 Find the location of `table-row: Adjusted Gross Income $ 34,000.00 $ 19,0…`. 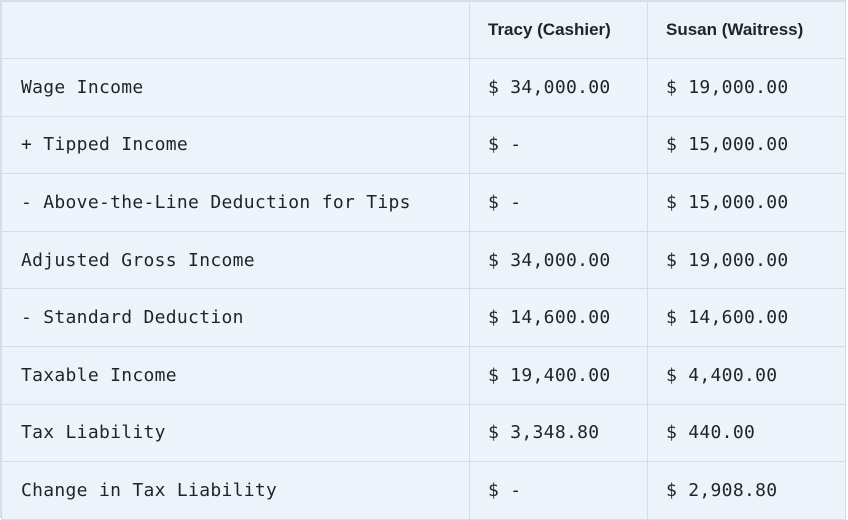

table-row: Adjusted Gross Income $ 34,000.00 $ 19,0… is located at coordinates (423, 260).